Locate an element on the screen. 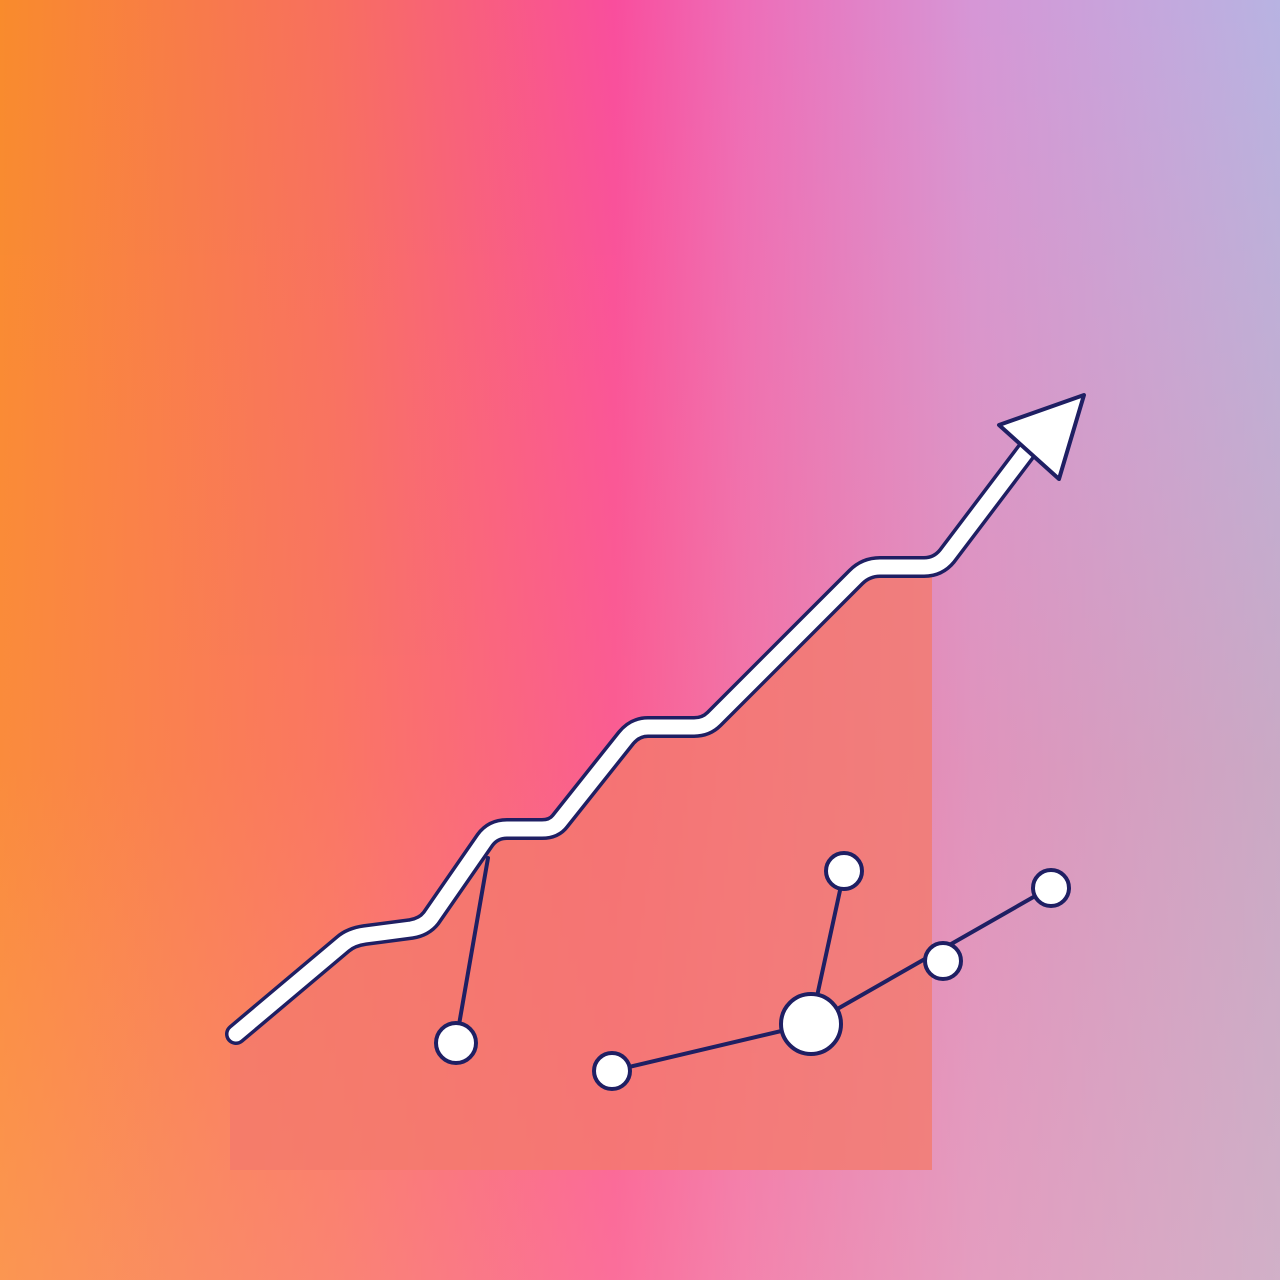 The height and width of the screenshot is (1280, 1280). link-left-center is located at coordinates (711, 1047).